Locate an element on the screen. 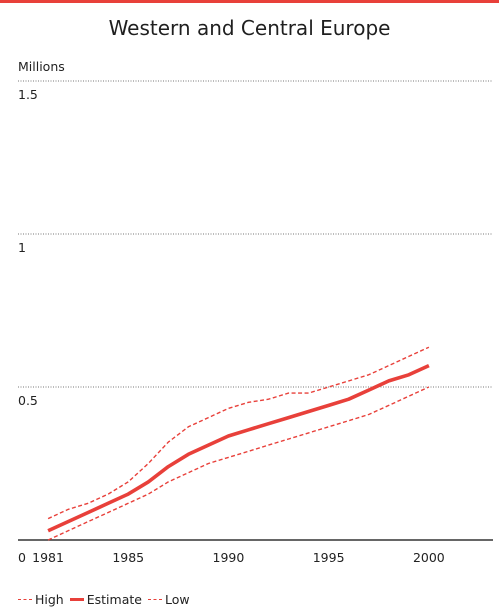  legend-label-high: High is located at coordinates (49, 599).